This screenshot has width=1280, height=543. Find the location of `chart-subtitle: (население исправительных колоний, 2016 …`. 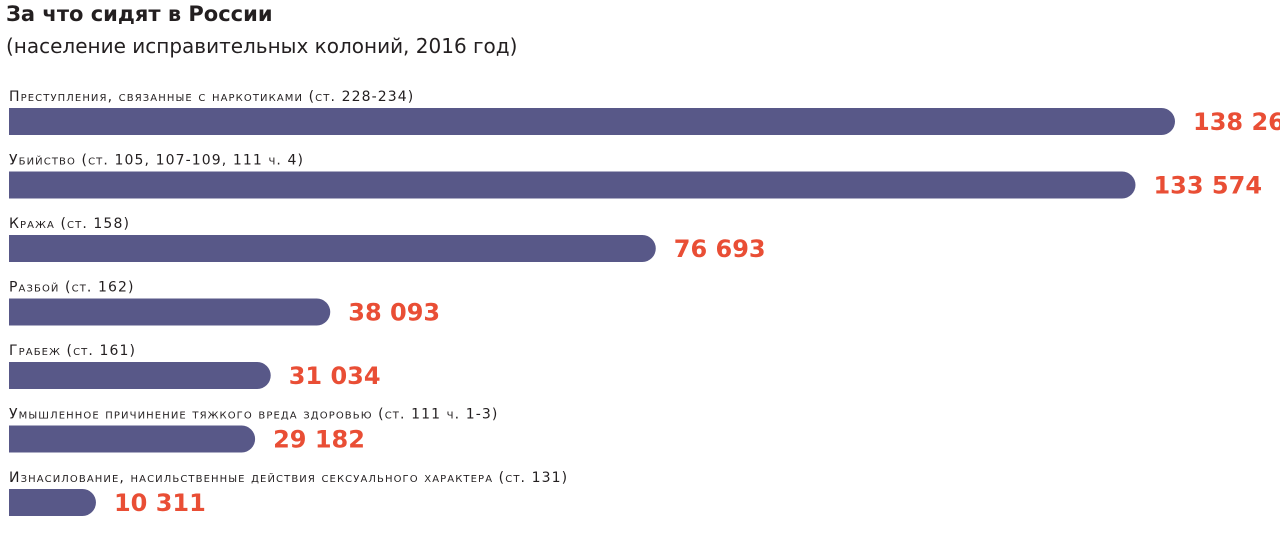

chart-subtitle: (население исправительных колоний, 2016 … is located at coordinates (262, 46).